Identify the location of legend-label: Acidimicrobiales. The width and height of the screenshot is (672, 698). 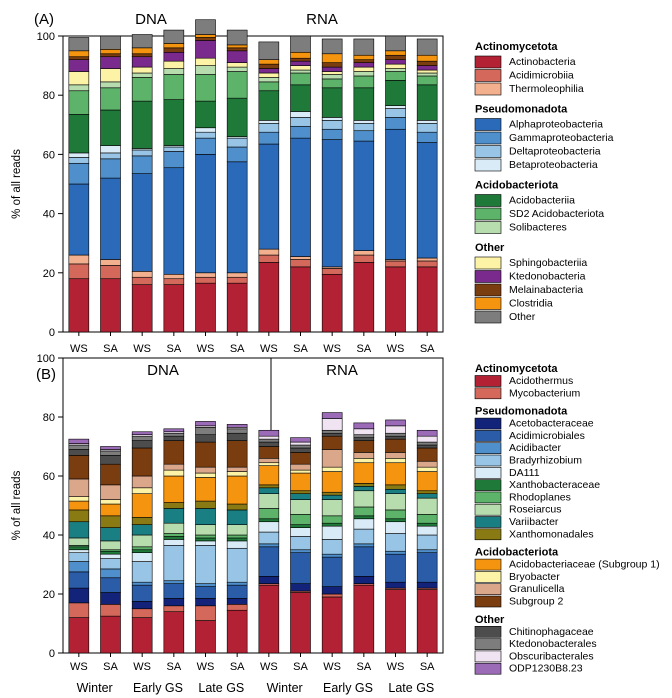
(547, 436).